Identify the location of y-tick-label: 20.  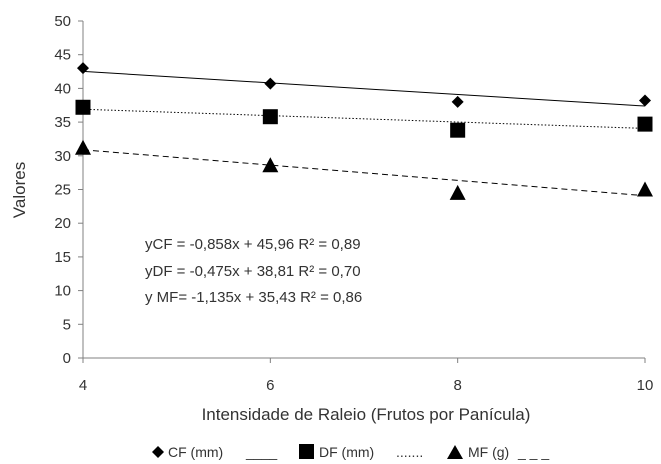
(62, 223).